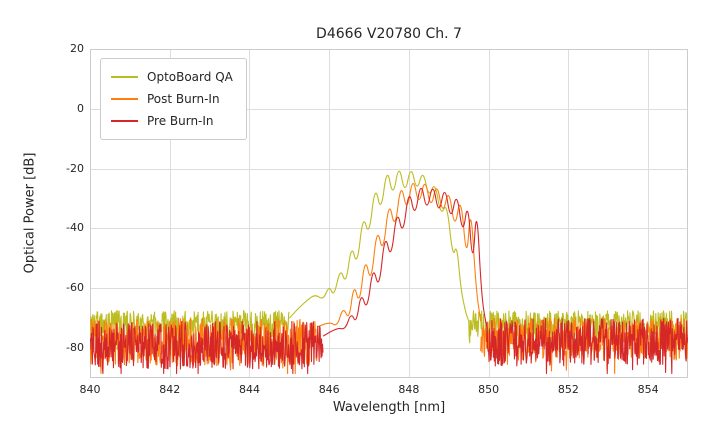 The height and width of the screenshot is (432, 720). I want to click on x-tick-label: 850, so click(489, 389).